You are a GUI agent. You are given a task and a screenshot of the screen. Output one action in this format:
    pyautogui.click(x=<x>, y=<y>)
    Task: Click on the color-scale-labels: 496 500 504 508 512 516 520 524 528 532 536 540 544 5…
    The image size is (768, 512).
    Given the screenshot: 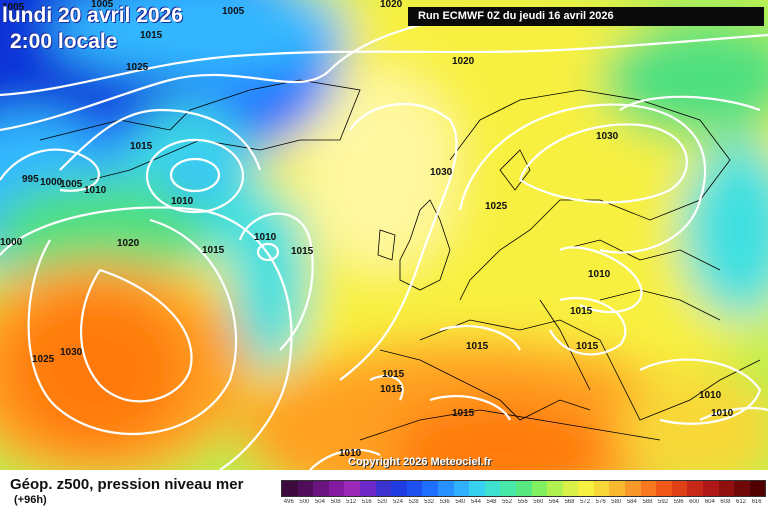 What is the action you would take?
    pyautogui.click(x=522, y=502)
    